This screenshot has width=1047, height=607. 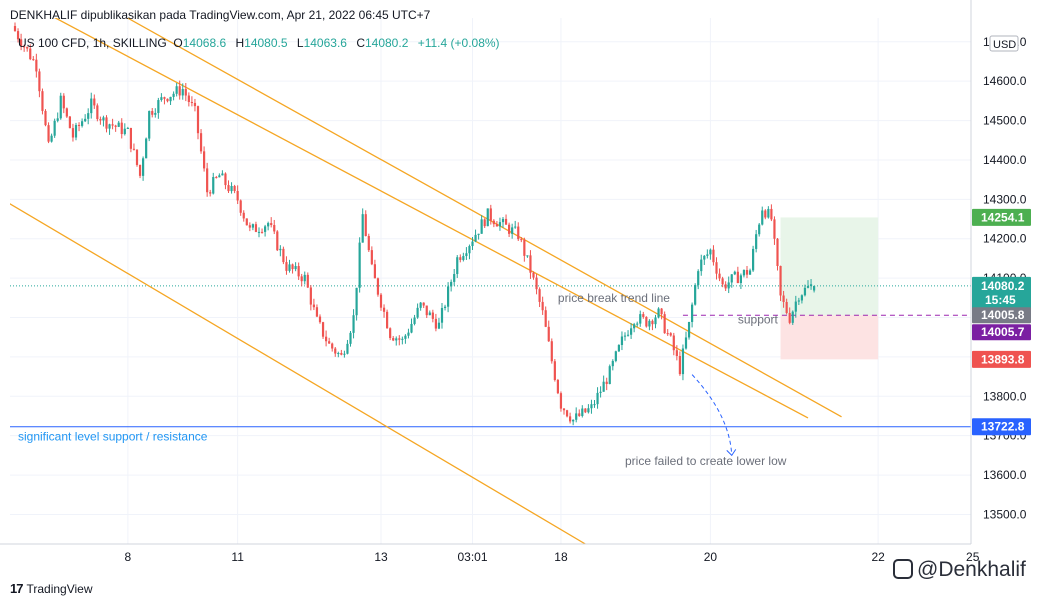 I want to click on symbol-name: US 100 CFD, 1h, SKILLING, so click(x=92, y=43).